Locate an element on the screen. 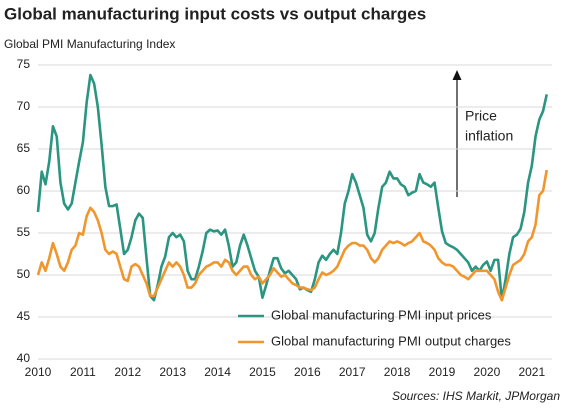 Image resolution: width=566 pixels, height=409 pixels. x-tick-label: 2013 is located at coordinates (172, 372).